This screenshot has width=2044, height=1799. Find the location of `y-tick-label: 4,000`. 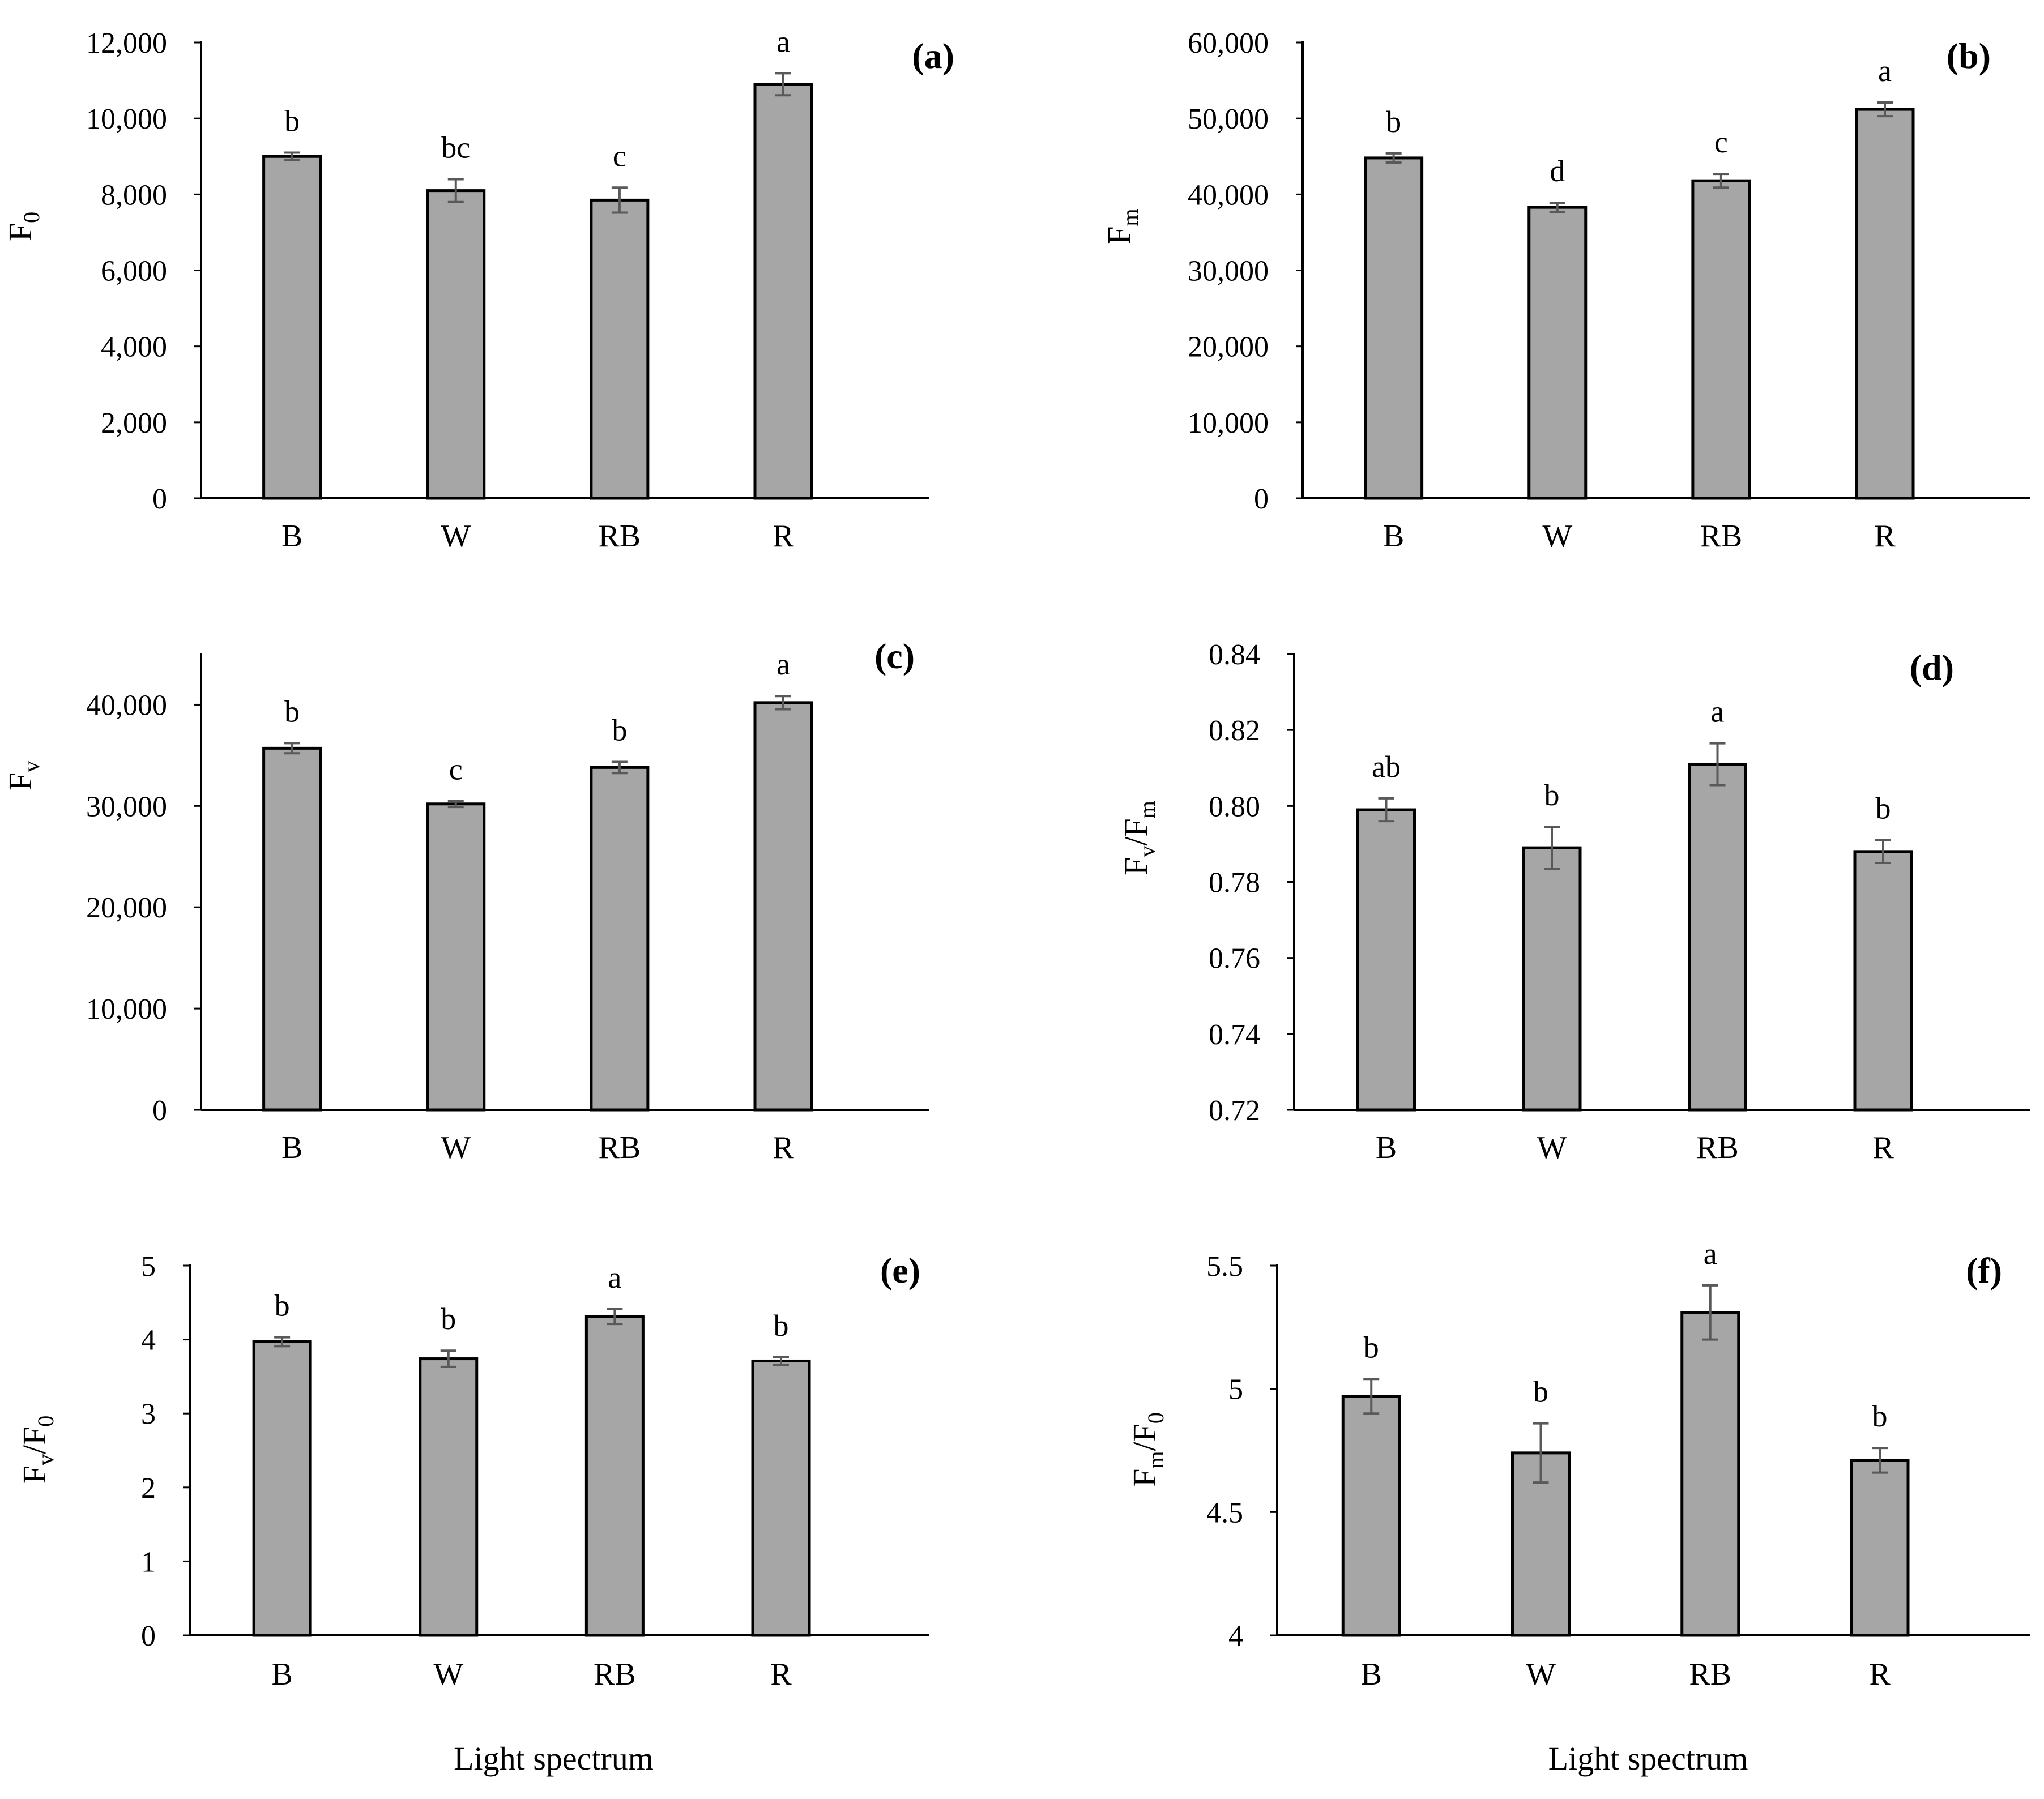

y-tick-label: 4,000 is located at coordinates (134, 347).